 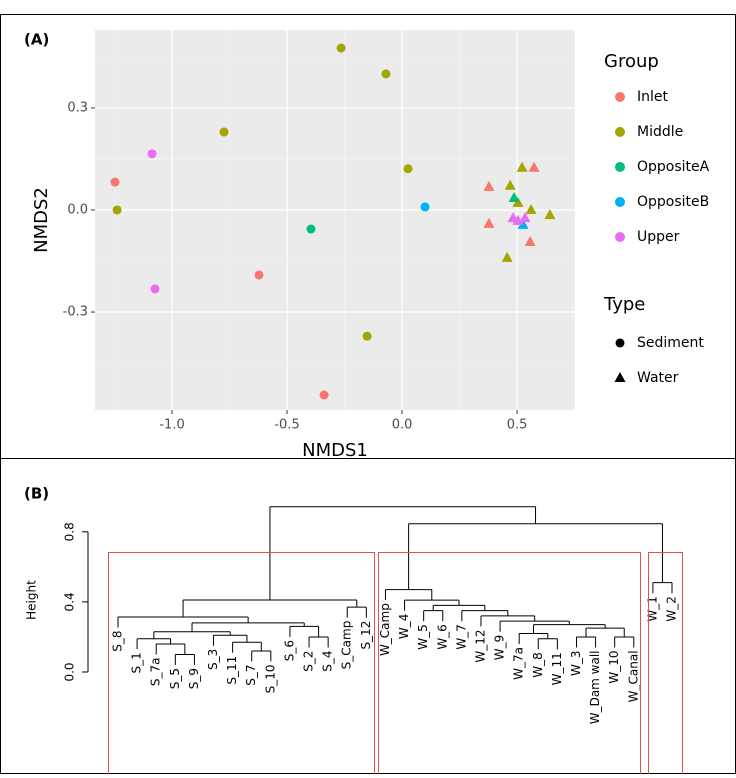 What do you see at coordinates (658, 378) in the screenshot?
I see `legend-label: Water` at bounding box center [658, 378].